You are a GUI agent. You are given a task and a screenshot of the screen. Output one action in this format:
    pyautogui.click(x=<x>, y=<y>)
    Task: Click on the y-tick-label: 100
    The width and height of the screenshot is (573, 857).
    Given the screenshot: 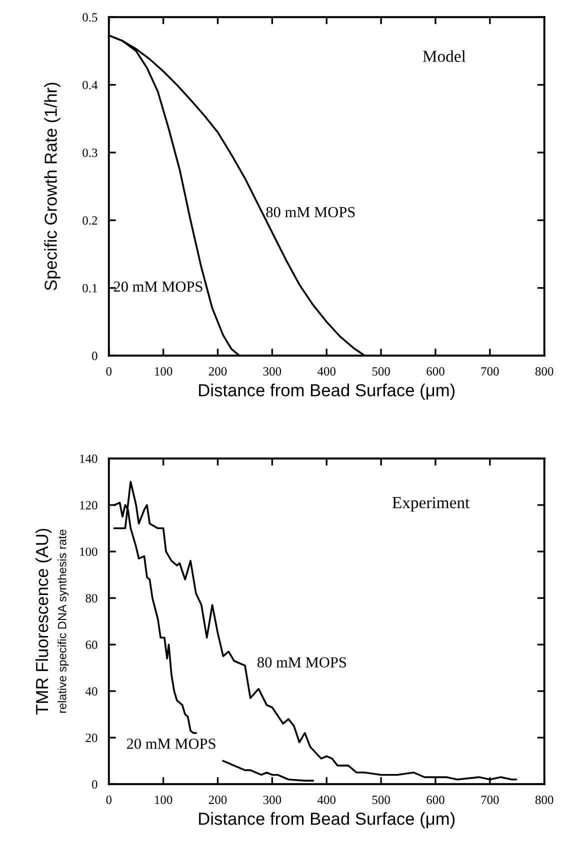 What is the action you would take?
    pyautogui.click(x=89, y=552)
    